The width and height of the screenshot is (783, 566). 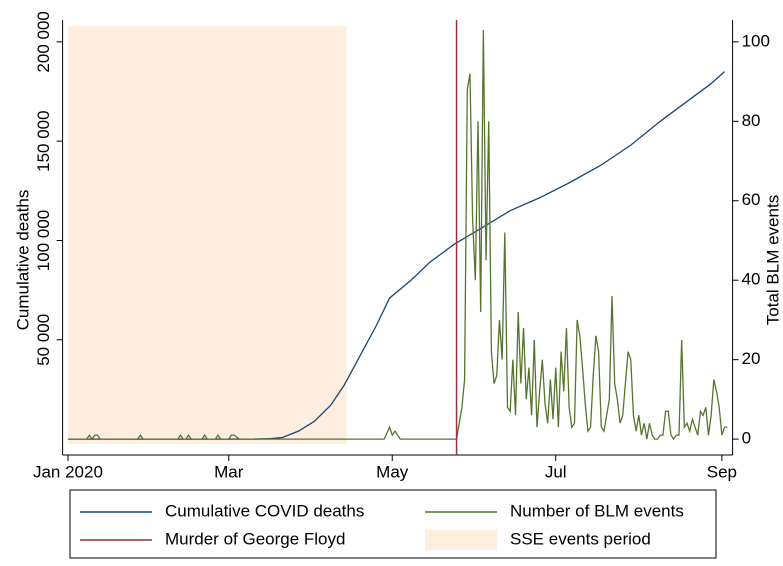 What do you see at coordinates (392, 471) in the screenshot?
I see `x-tick-label: May` at bounding box center [392, 471].